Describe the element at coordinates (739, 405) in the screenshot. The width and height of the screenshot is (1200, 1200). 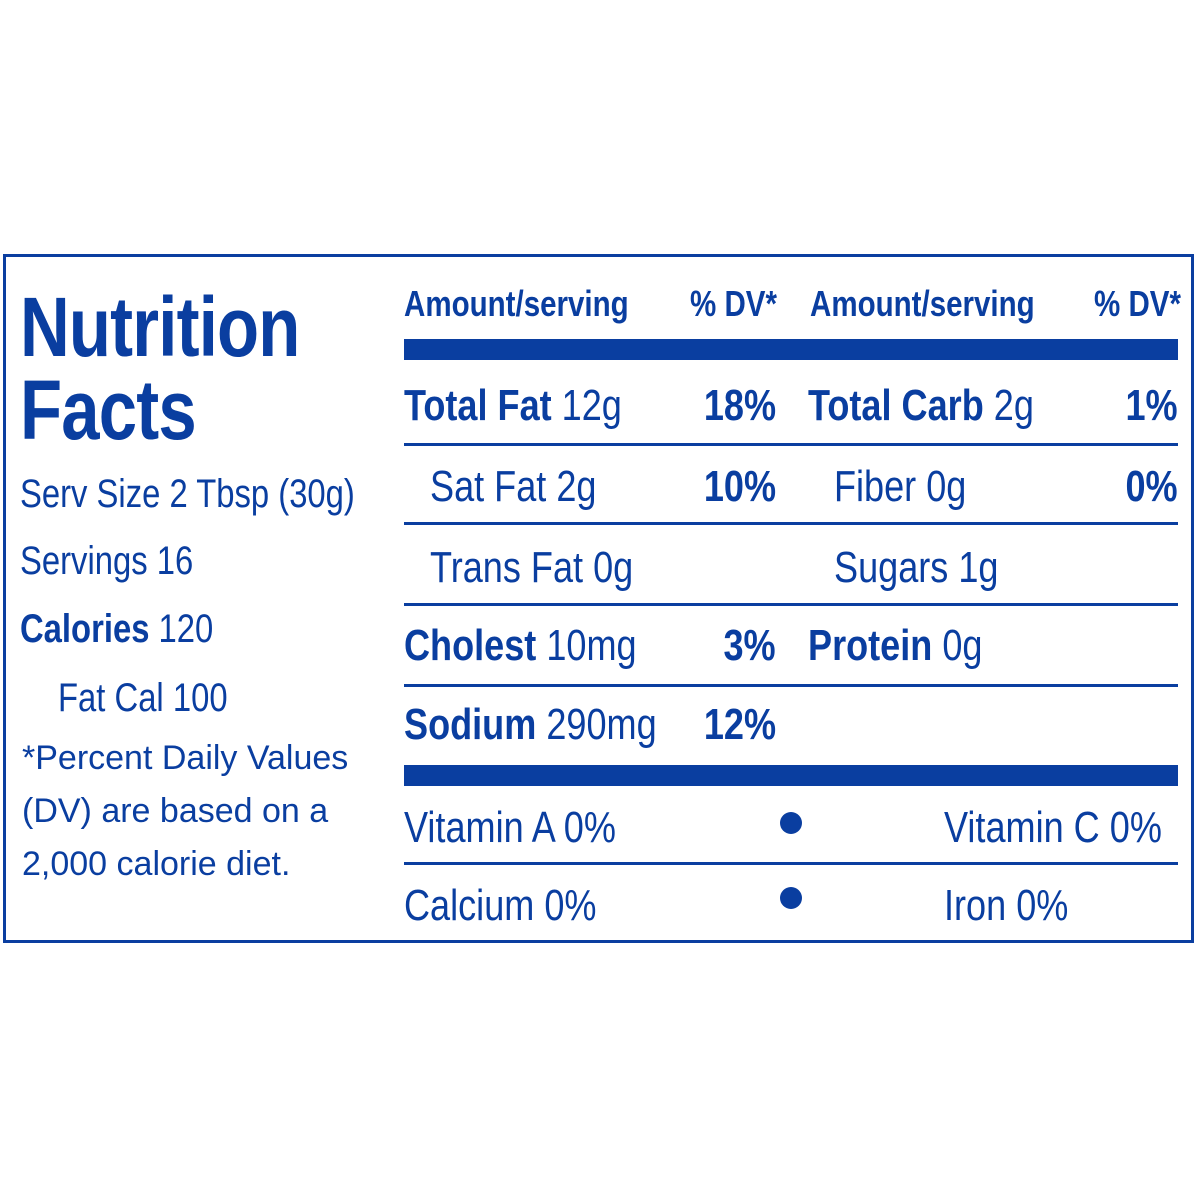
I see `total-fat-dv: 18%` at that location.